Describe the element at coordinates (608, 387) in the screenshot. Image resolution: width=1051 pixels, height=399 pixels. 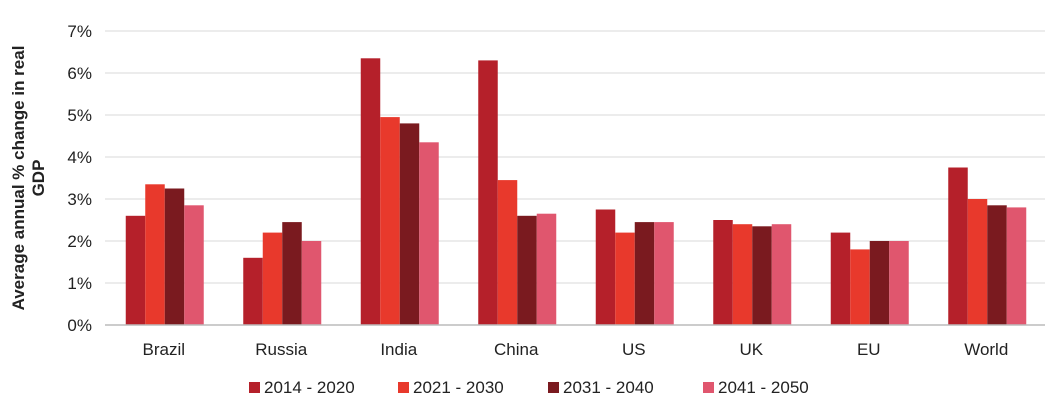
I see `legend-label: 2031 - 2040` at that location.